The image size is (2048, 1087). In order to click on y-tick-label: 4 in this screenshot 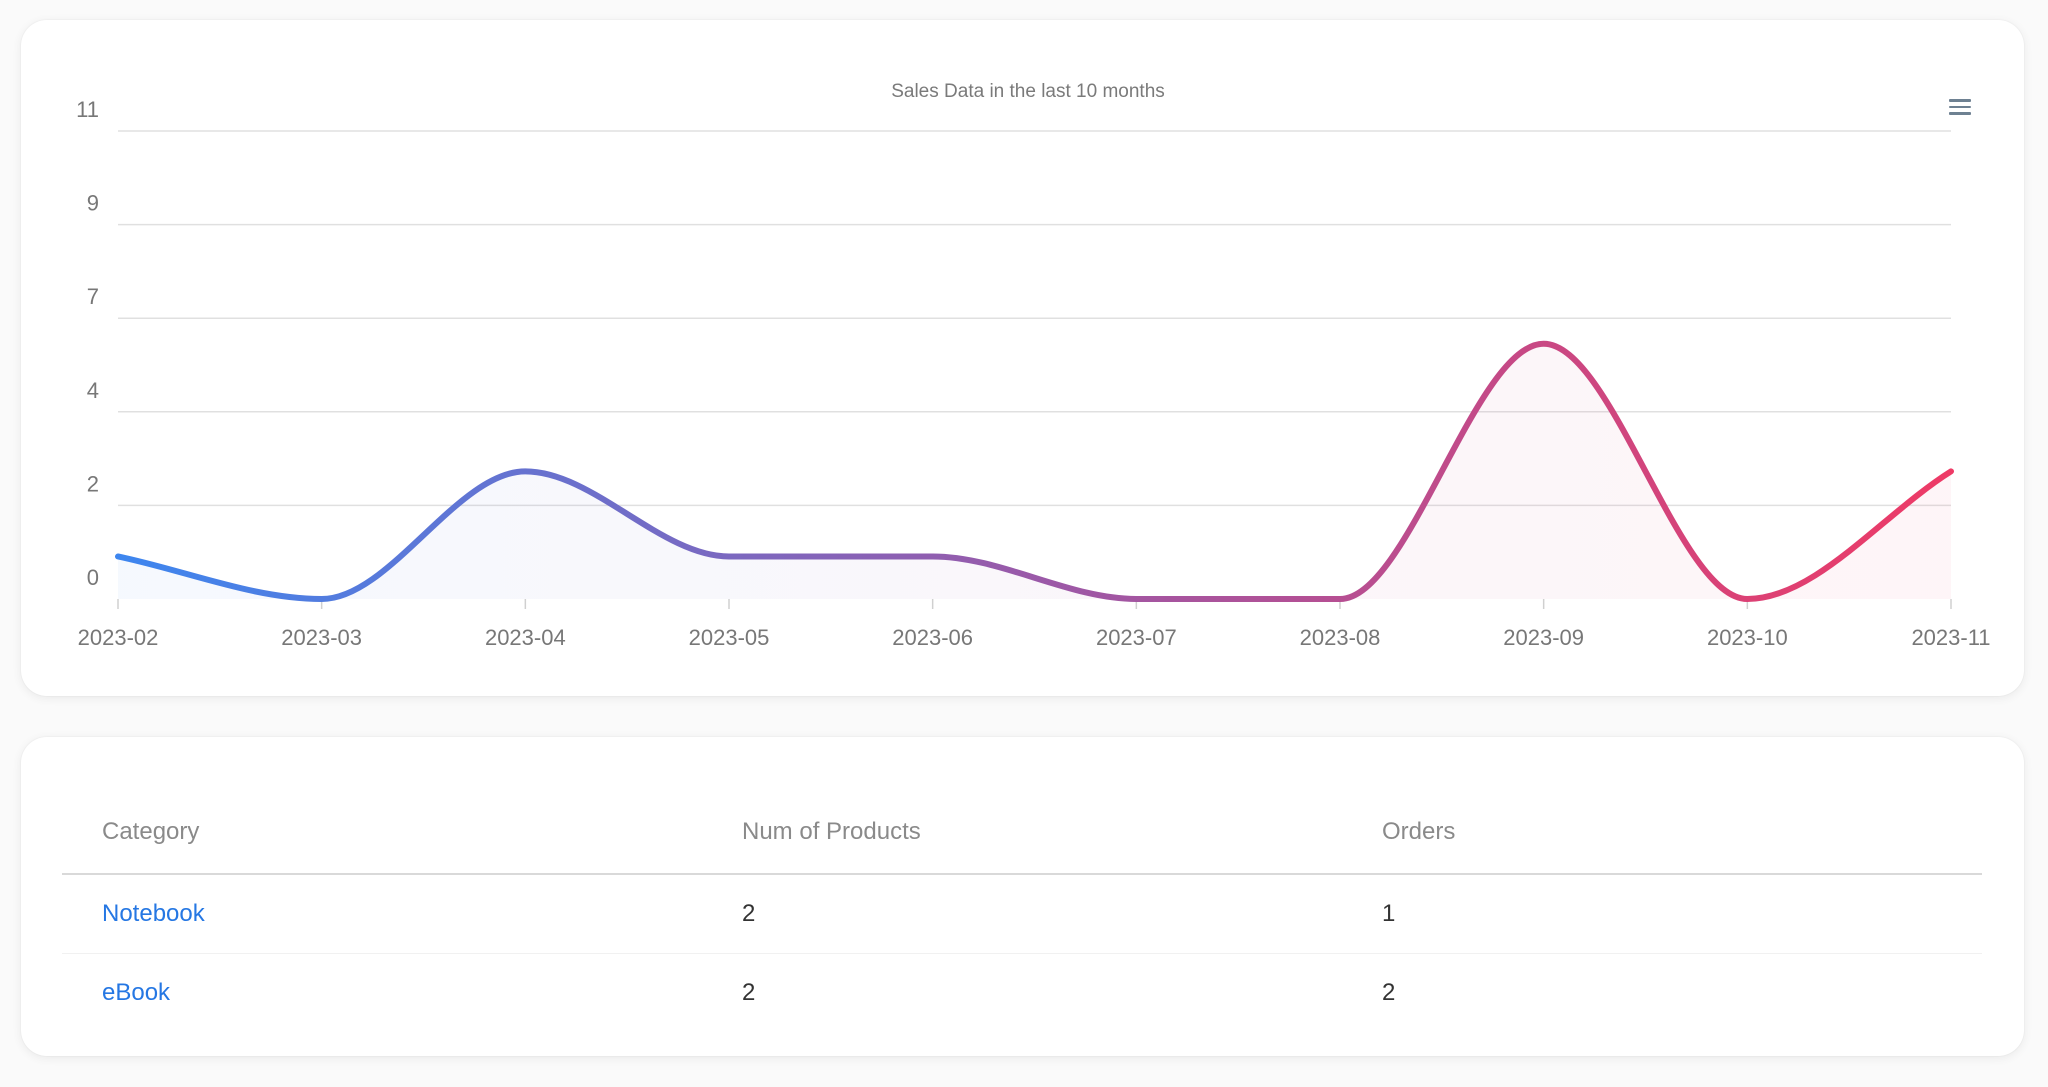, I will do `click(93, 390)`.